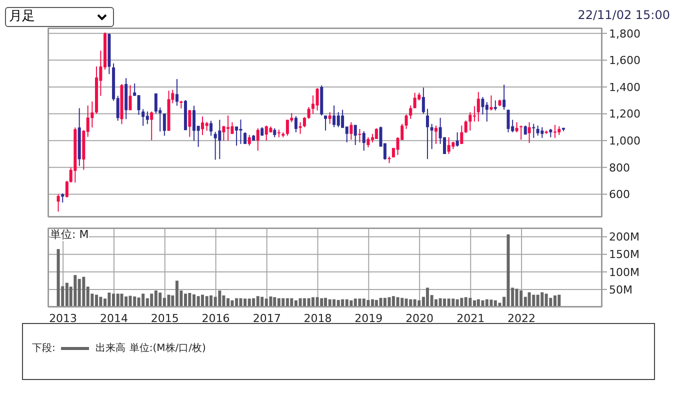 The image size is (675, 395). I want to click on y-tick-label: 50M, so click(620, 289).